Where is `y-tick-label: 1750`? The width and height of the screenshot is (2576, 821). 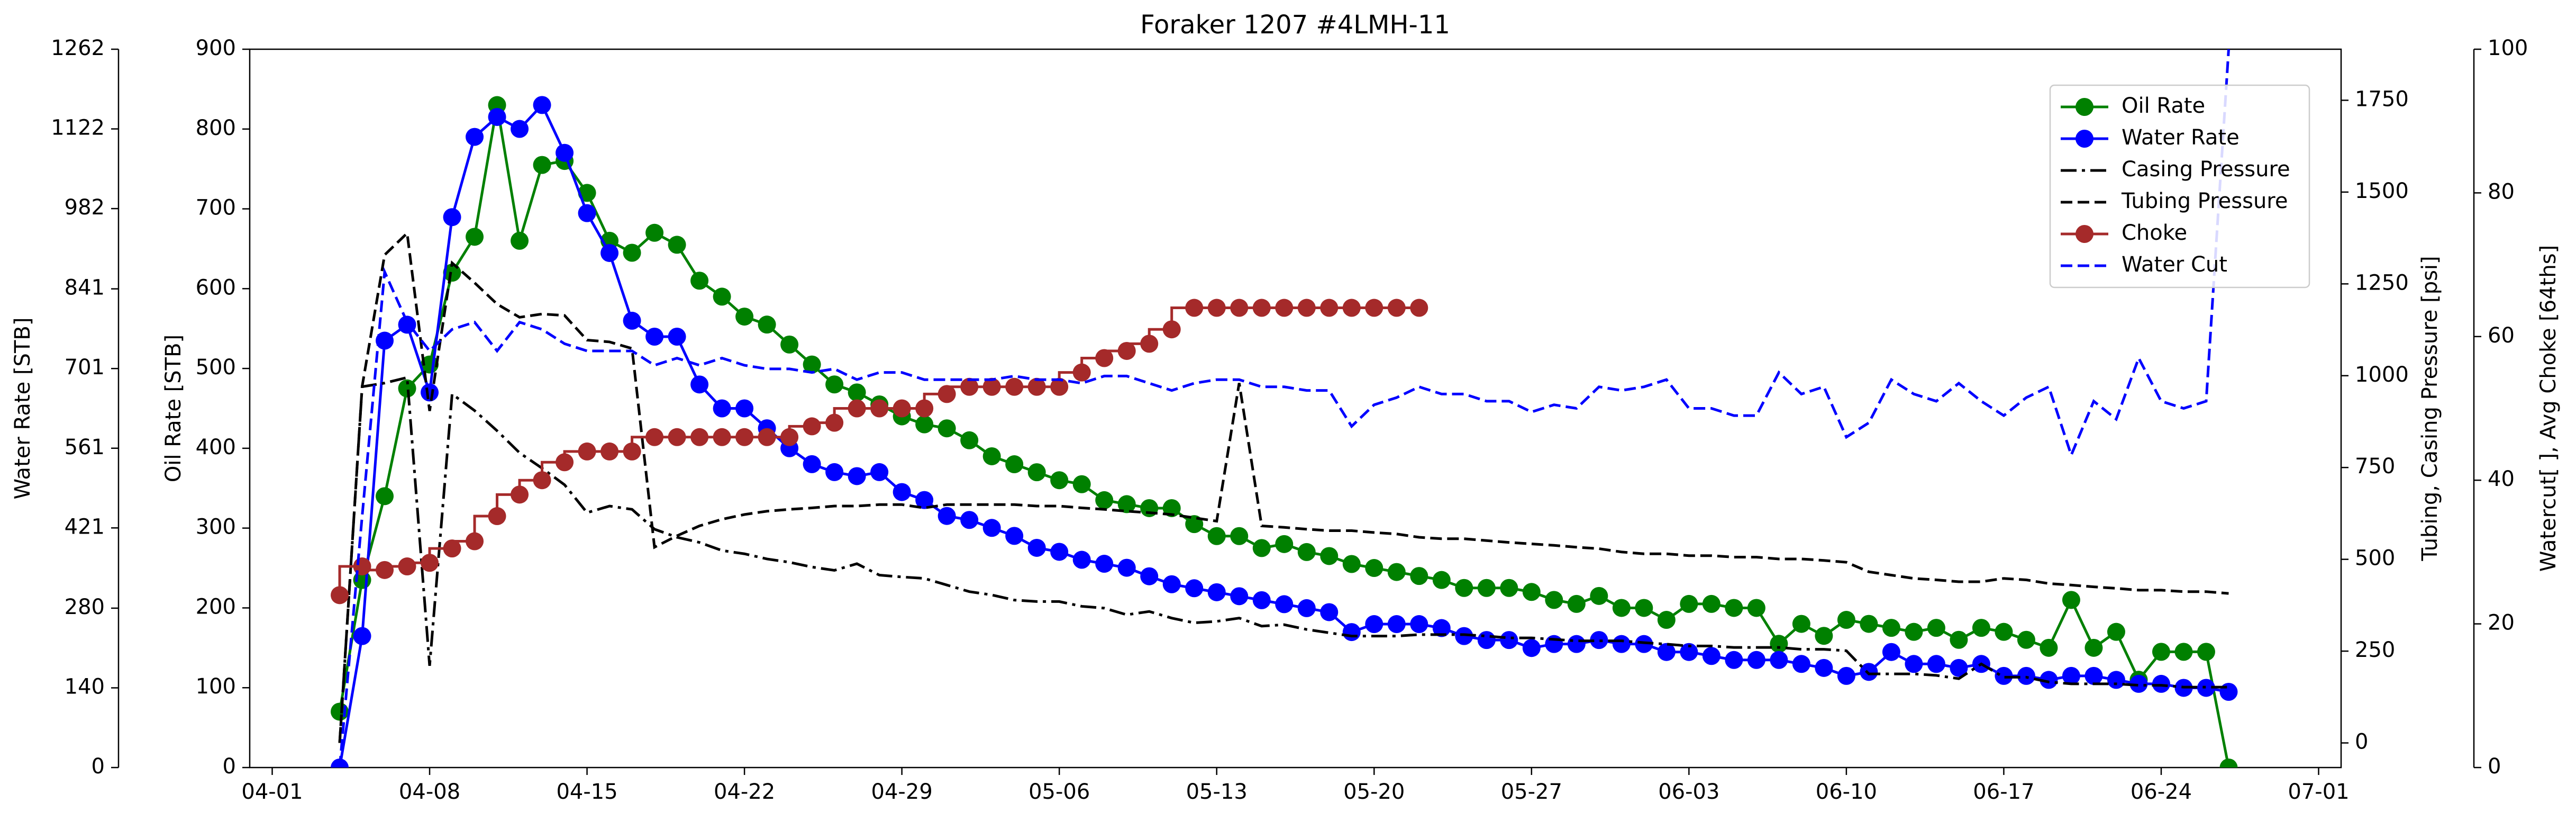 y-tick-label: 1750 is located at coordinates (2382, 99).